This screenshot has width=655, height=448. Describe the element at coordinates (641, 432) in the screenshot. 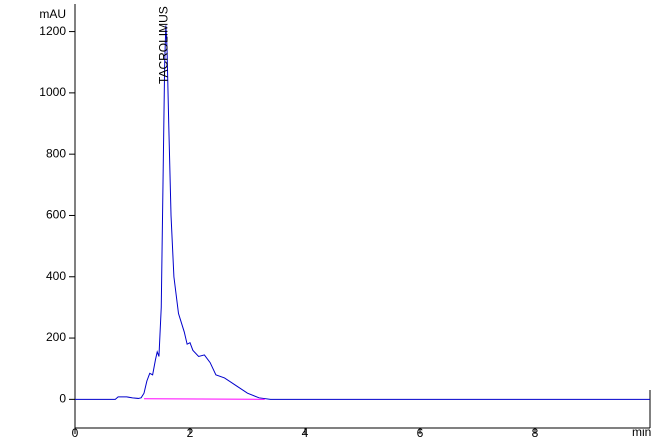

I see `x-unit: min` at that location.